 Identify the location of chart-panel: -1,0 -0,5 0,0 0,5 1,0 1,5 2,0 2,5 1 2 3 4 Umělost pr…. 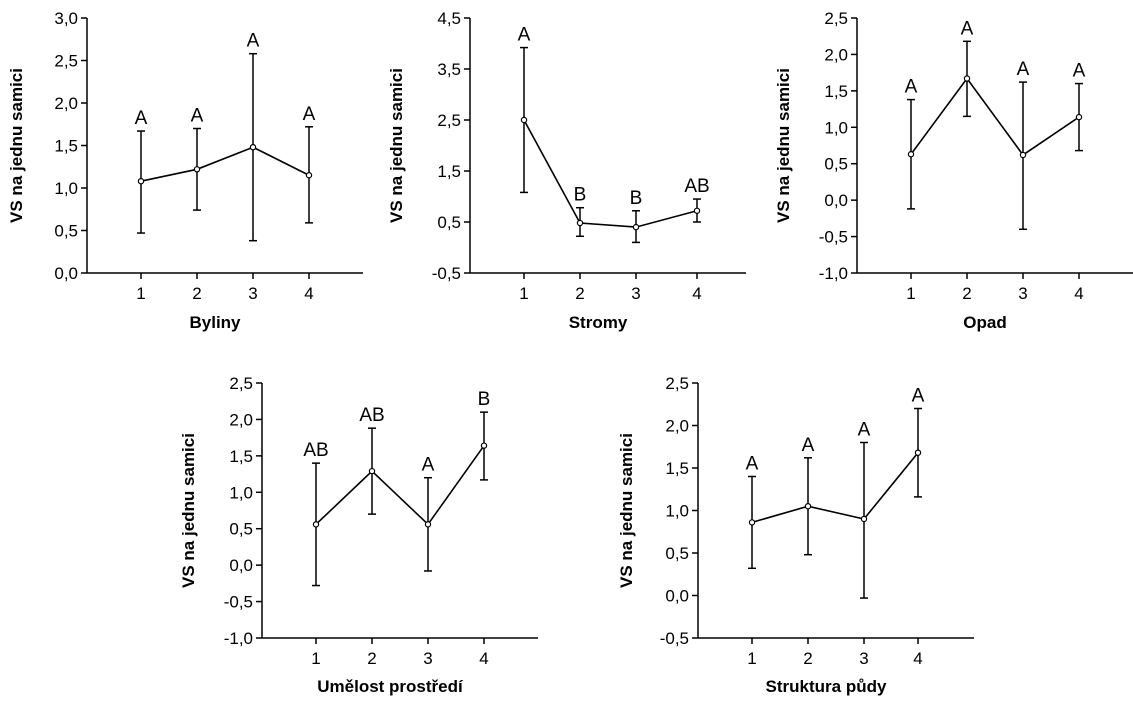
(358, 535).